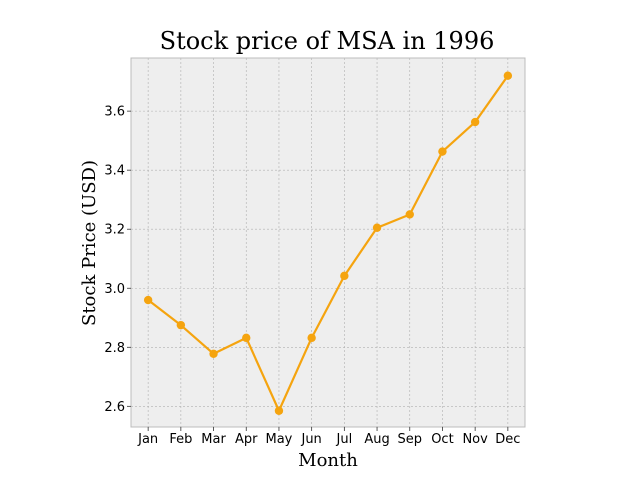 This screenshot has height=480, width=640. I want to click on x-axis-label: Month, so click(328, 460).